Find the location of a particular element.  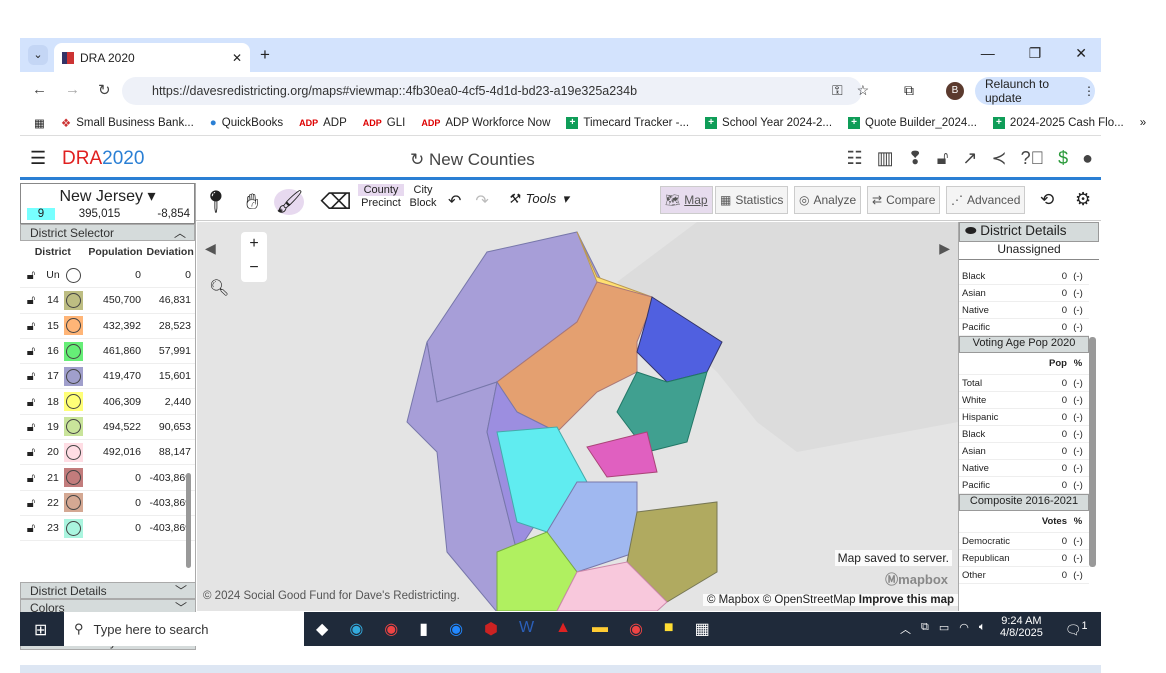

district-row: 🔓︎ 18 406,309 2,440 is located at coordinates (107, 402).